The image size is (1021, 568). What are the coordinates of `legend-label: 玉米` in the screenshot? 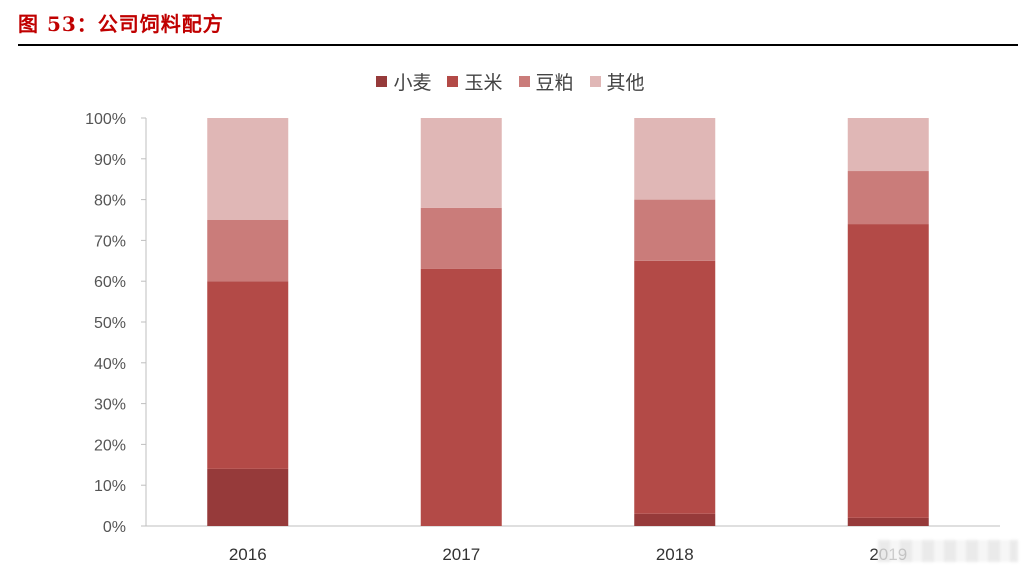 It's located at (483, 83).